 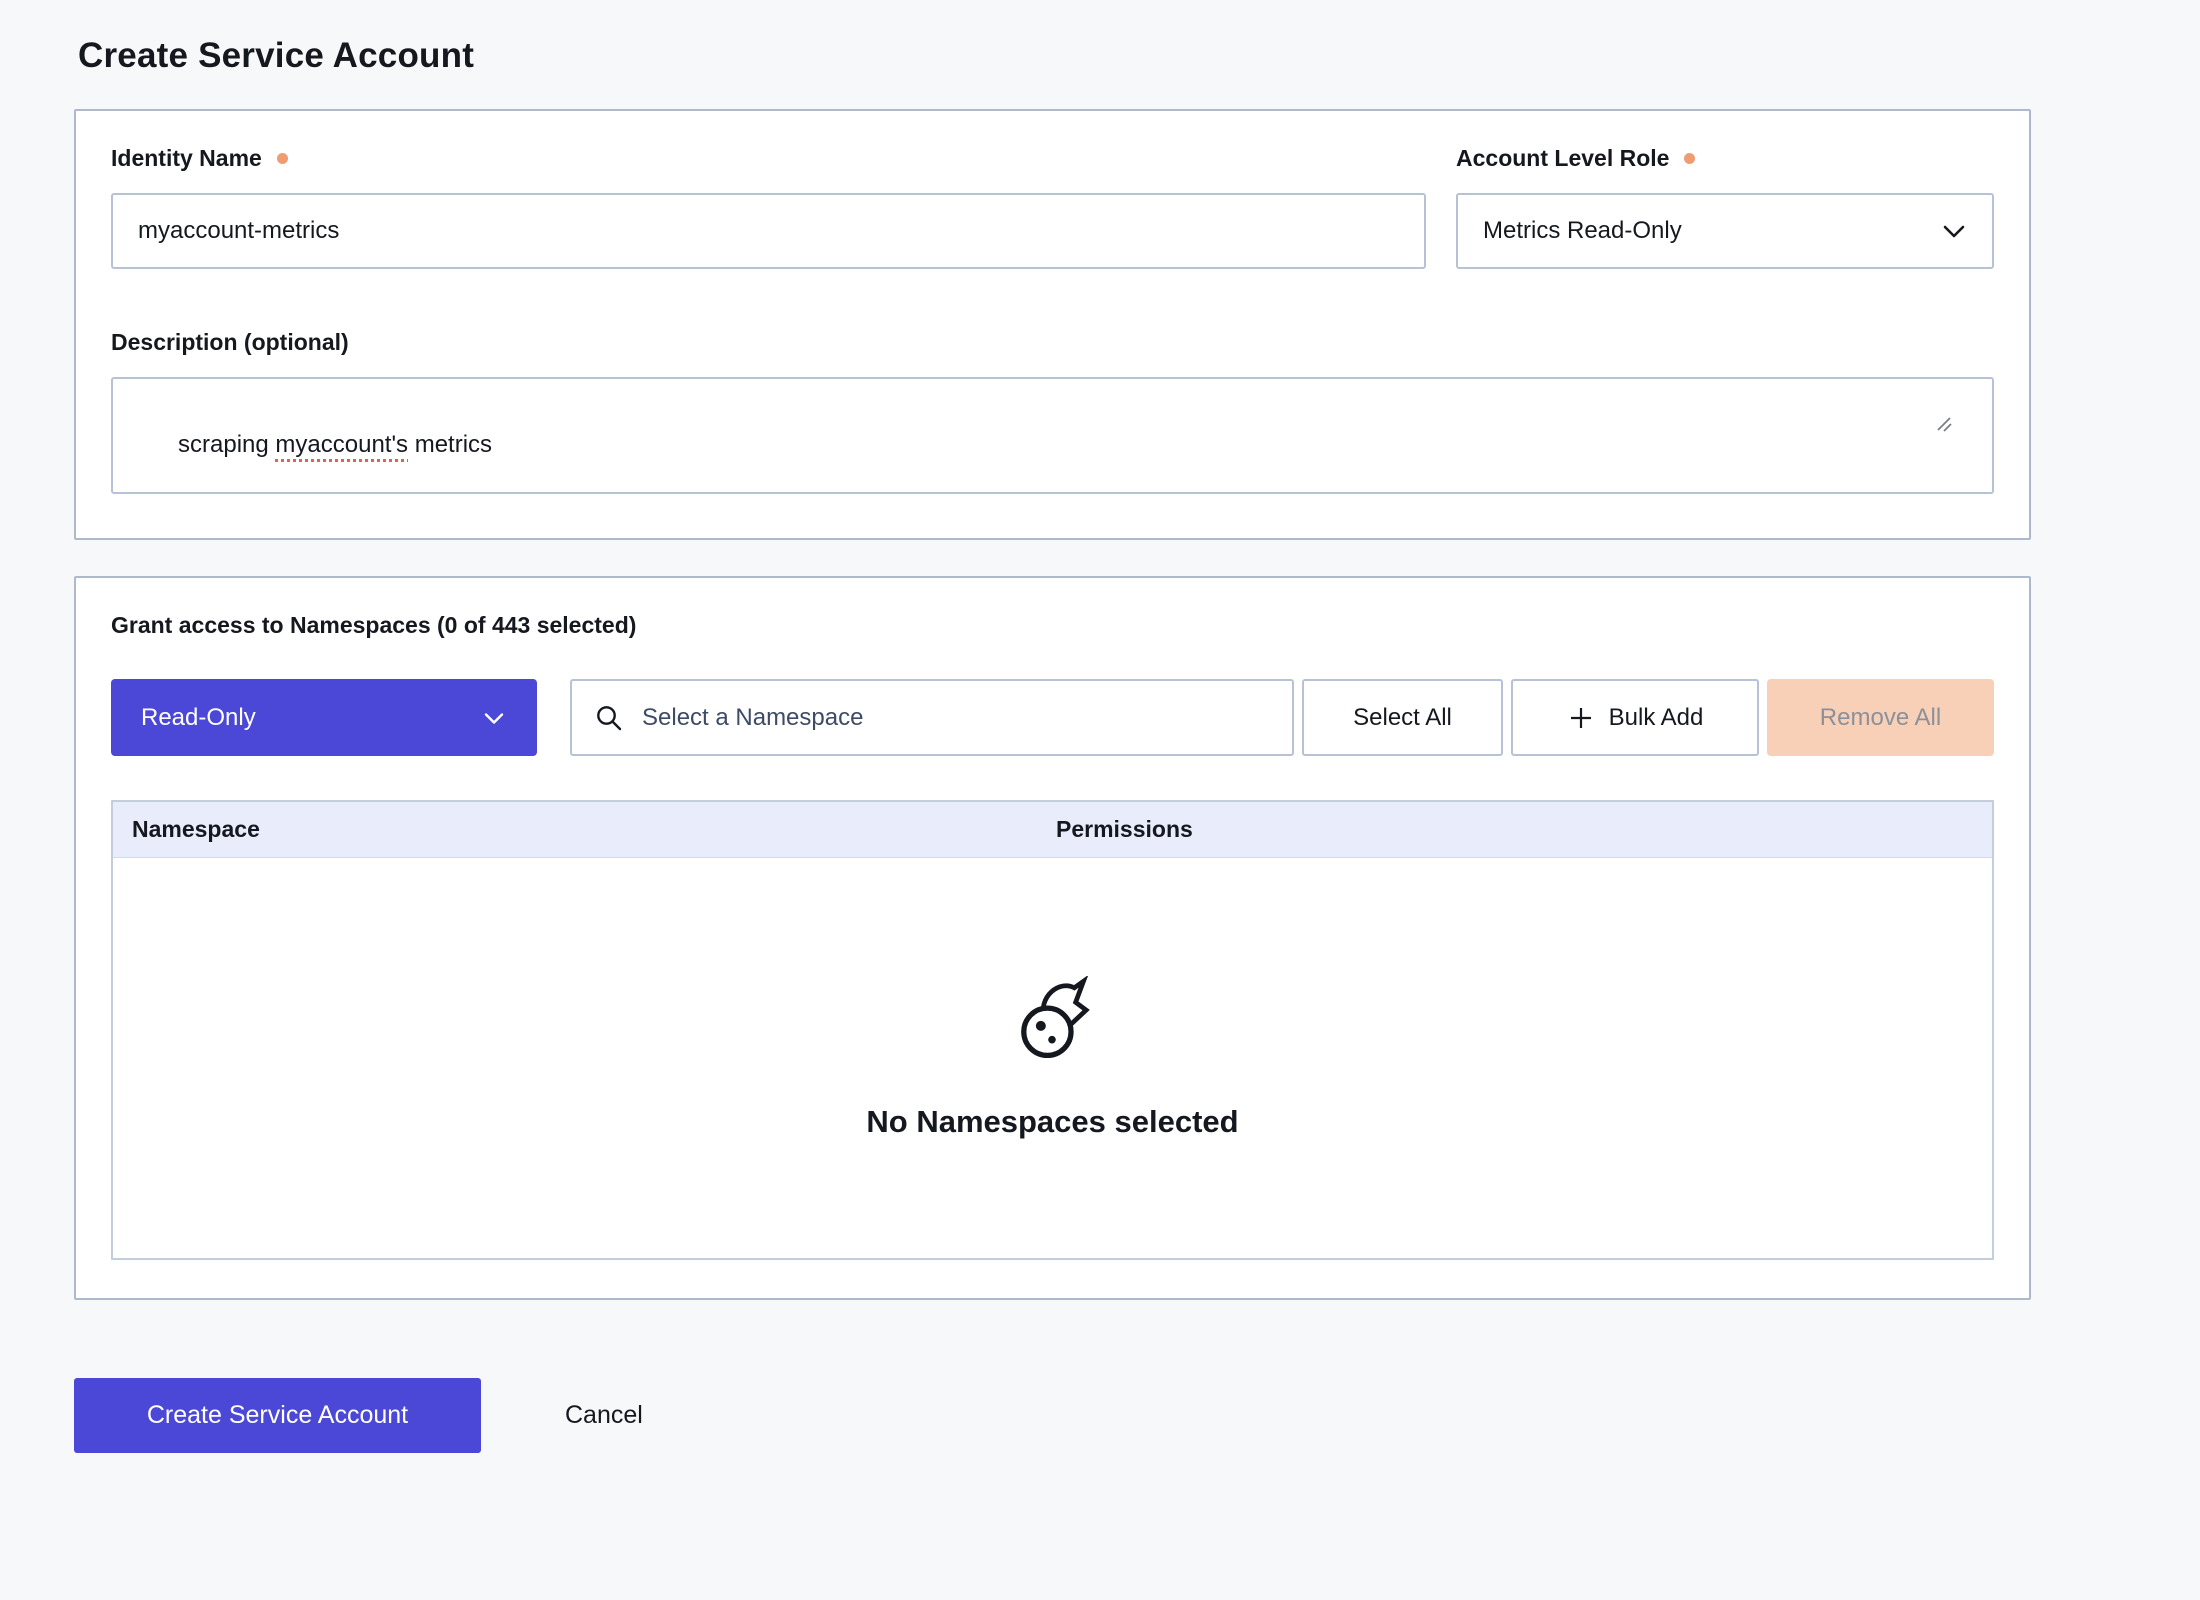 What do you see at coordinates (1725, 231) in the screenshot?
I see `account-level-role-select: Metrics Read-Only` at bounding box center [1725, 231].